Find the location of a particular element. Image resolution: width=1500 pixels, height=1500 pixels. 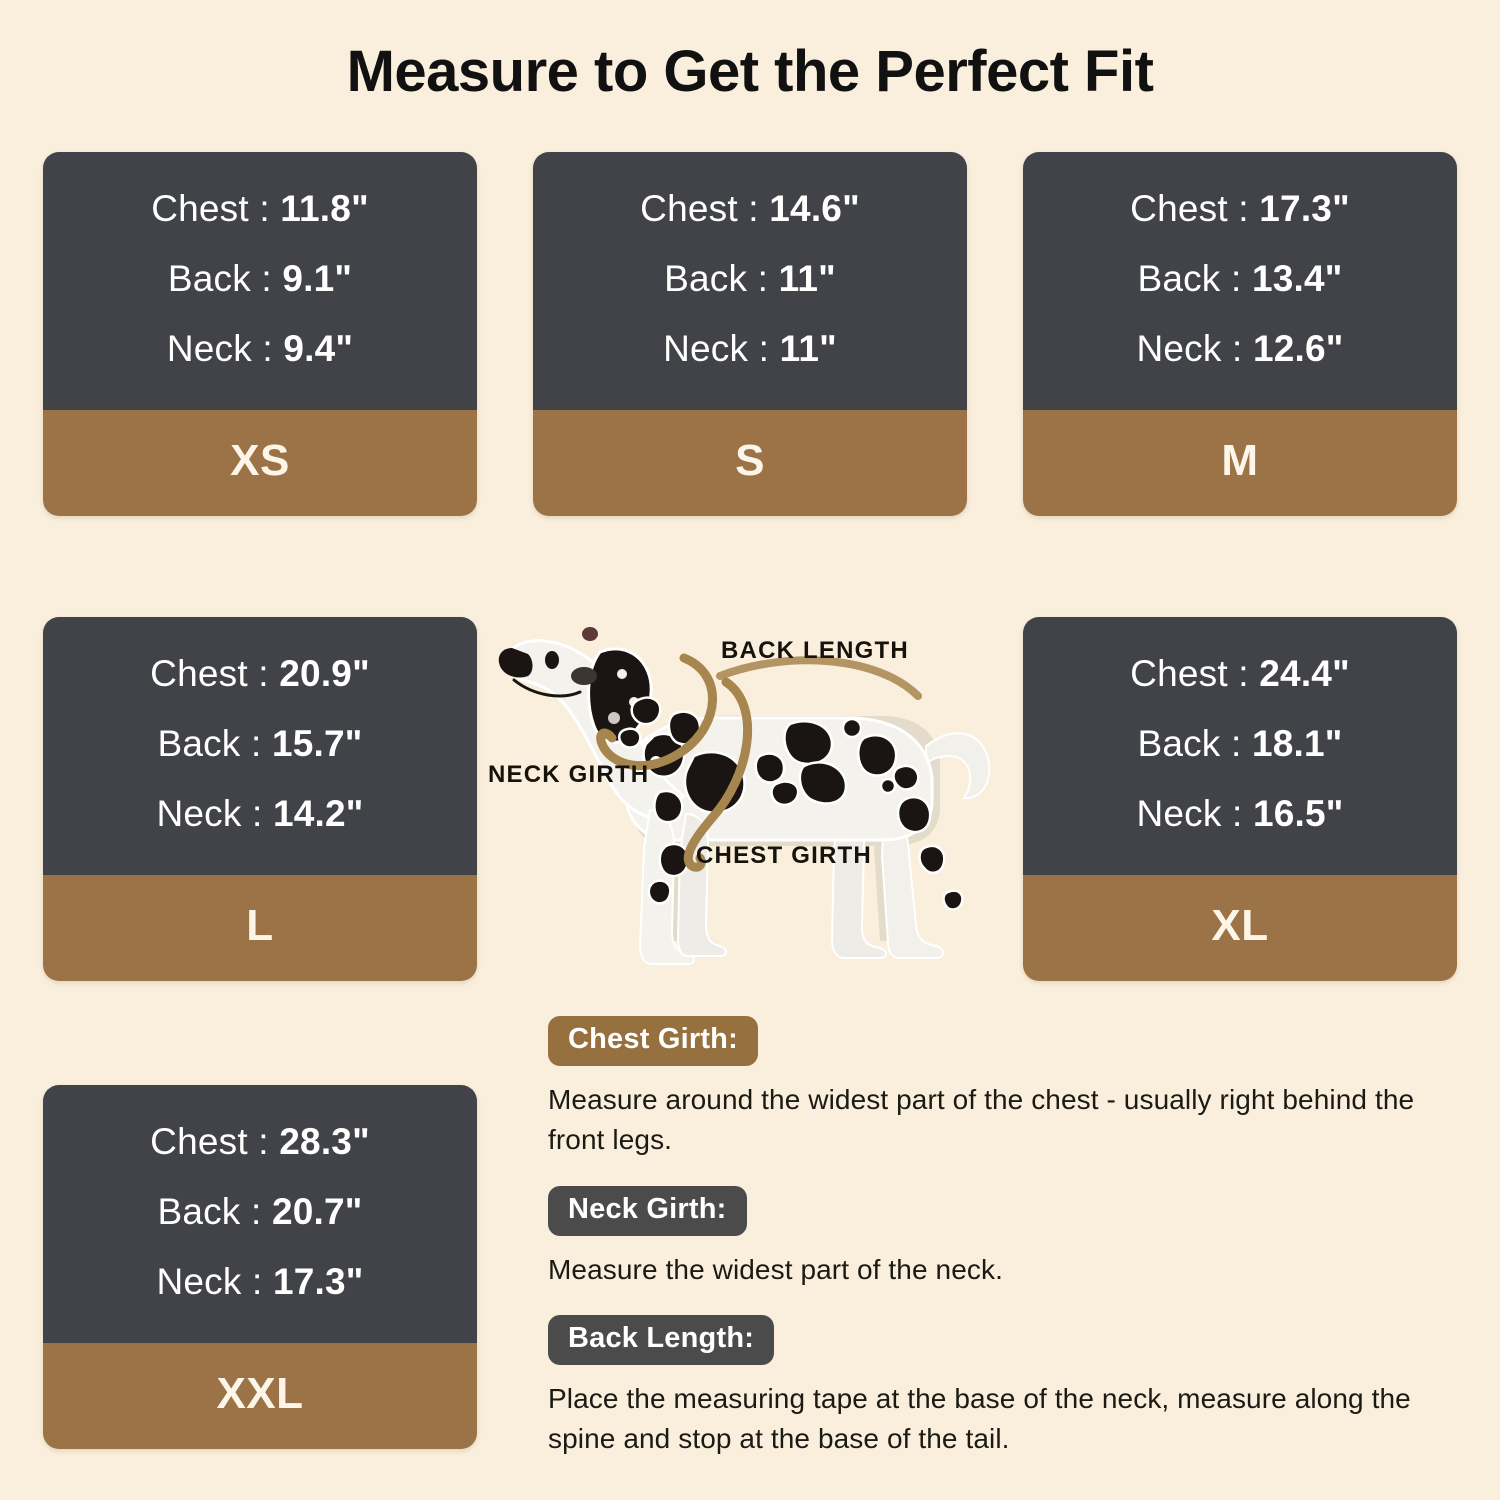

back-length-arc is located at coordinates (819, 678).